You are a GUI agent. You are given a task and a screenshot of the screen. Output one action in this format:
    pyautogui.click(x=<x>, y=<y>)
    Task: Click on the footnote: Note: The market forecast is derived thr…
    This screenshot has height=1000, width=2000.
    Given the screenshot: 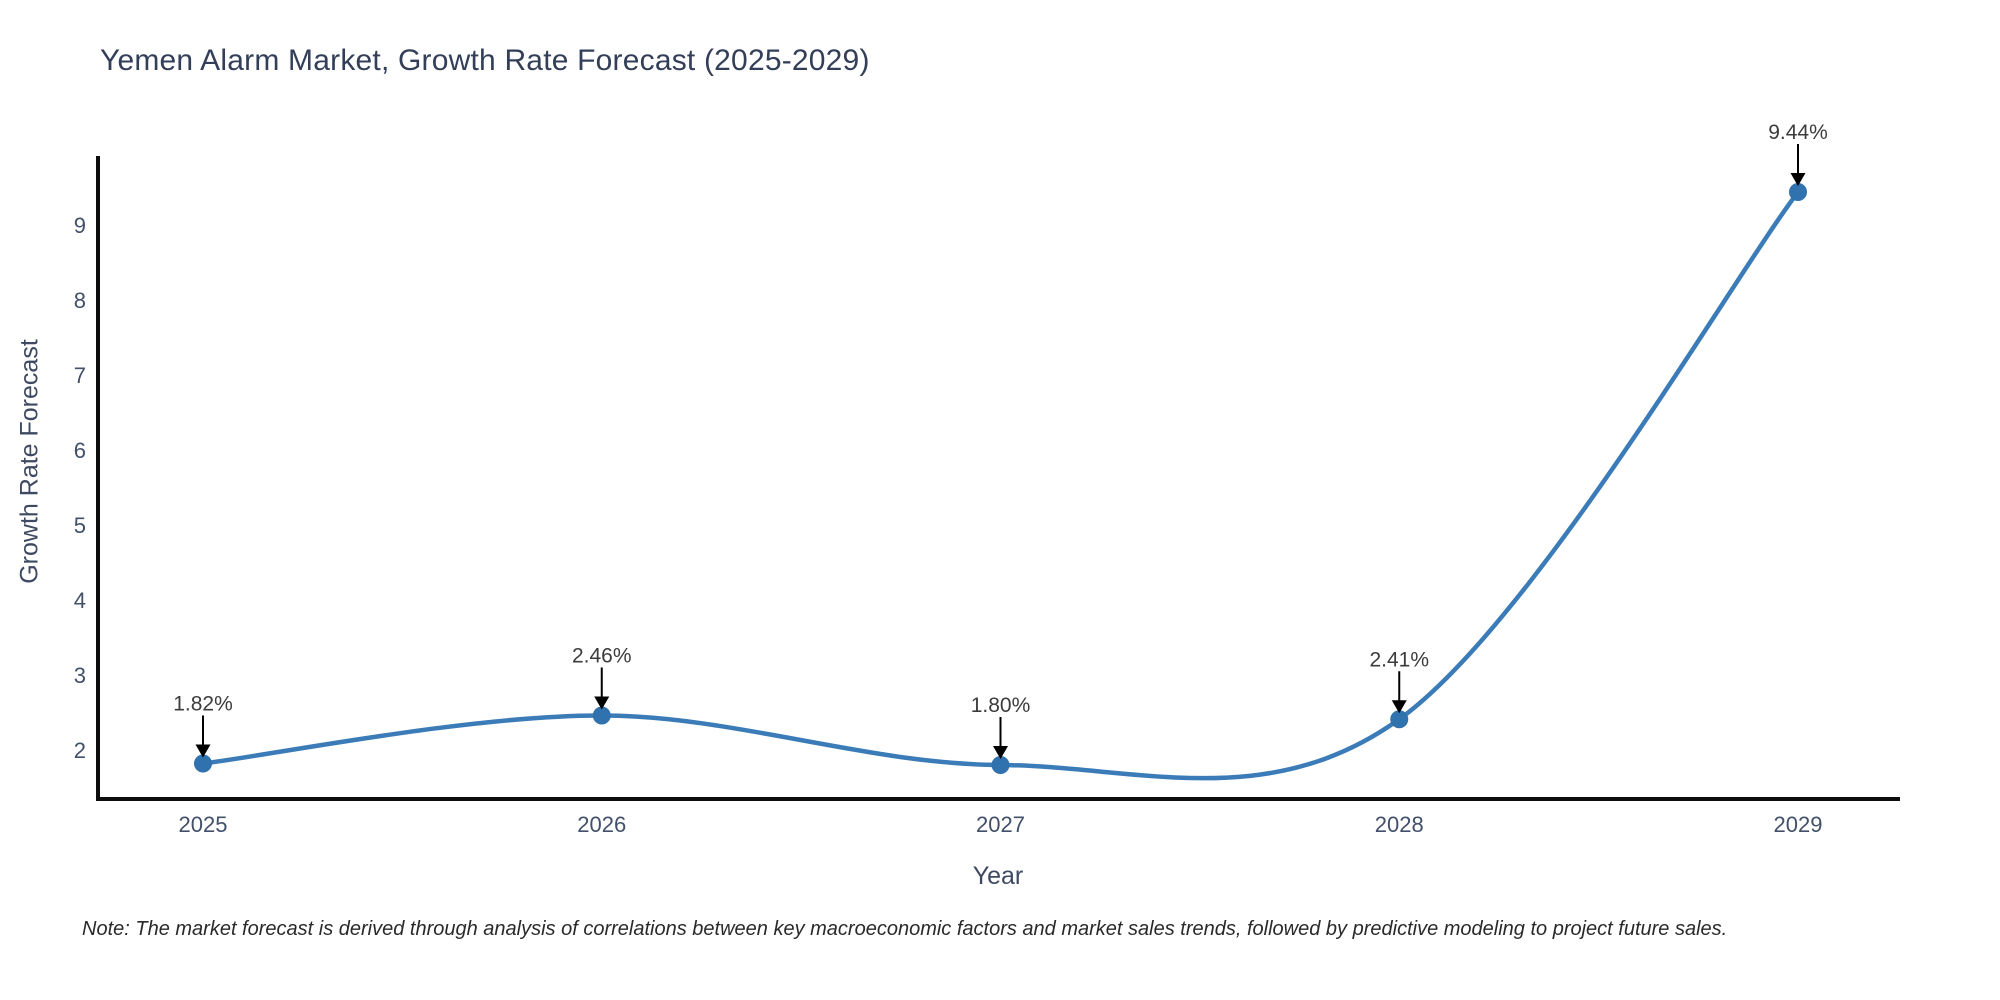 What is the action you would take?
    pyautogui.click(x=905, y=929)
    